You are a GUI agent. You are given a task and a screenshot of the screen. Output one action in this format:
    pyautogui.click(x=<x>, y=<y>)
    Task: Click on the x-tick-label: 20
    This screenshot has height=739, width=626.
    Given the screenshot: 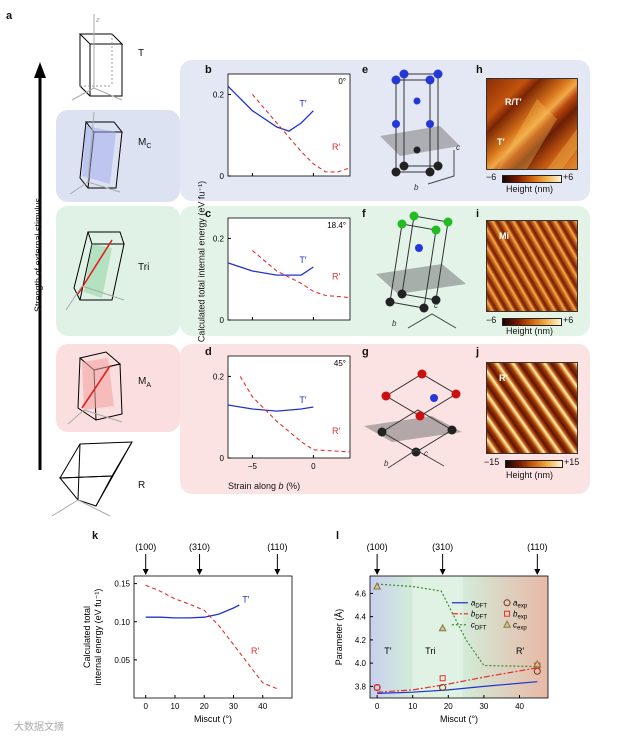 What is the action you would take?
    pyautogui.click(x=204, y=706)
    